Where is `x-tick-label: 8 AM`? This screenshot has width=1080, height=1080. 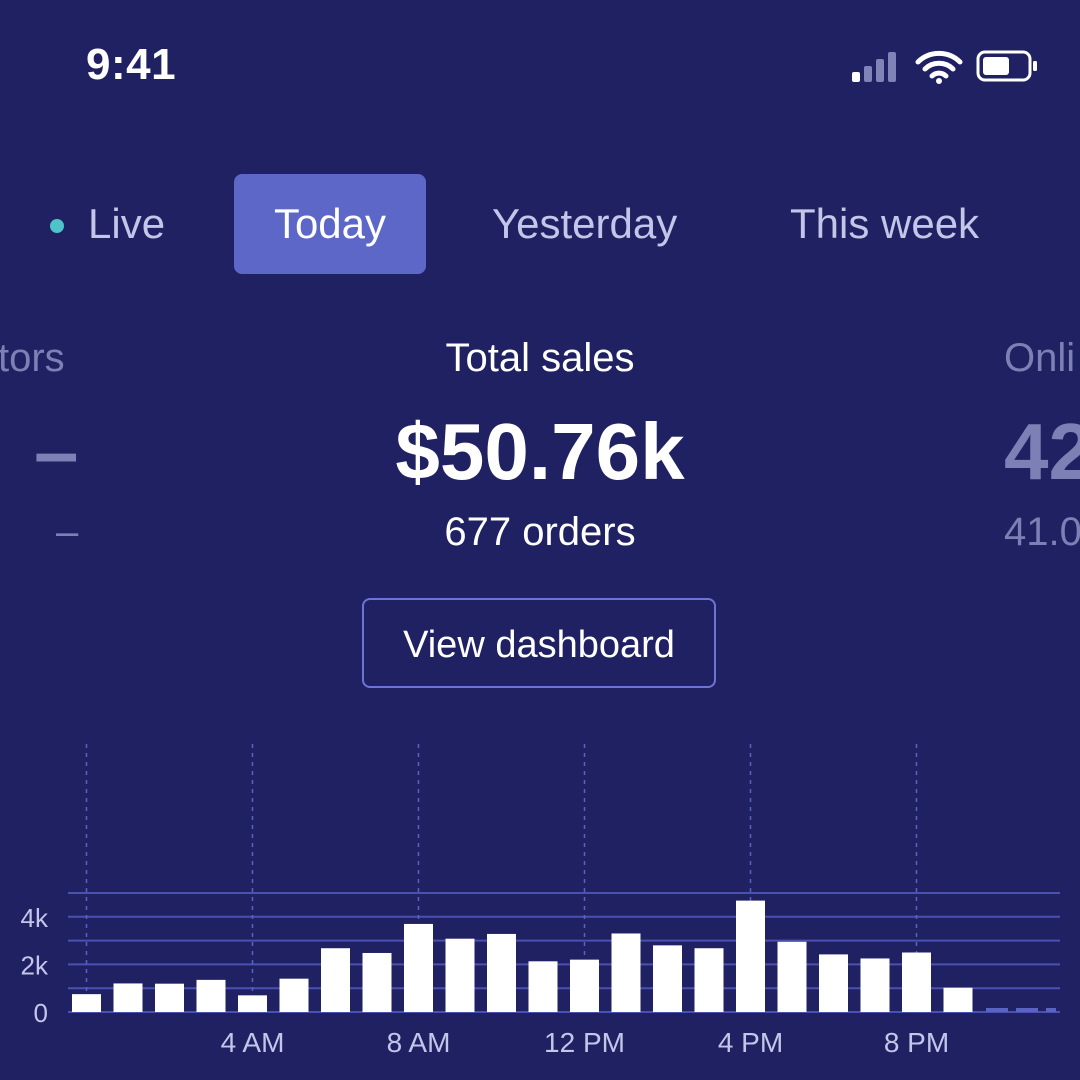
x-tick-label: 8 AM is located at coordinates (419, 1042).